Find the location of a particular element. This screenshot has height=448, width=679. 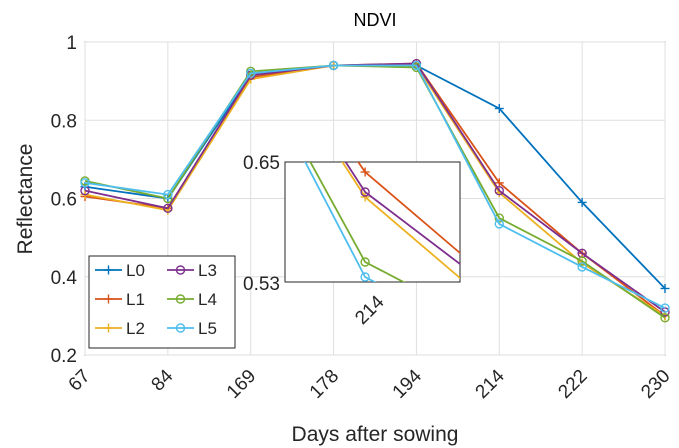

y-tick-label: 1 is located at coordinates (71, 43).